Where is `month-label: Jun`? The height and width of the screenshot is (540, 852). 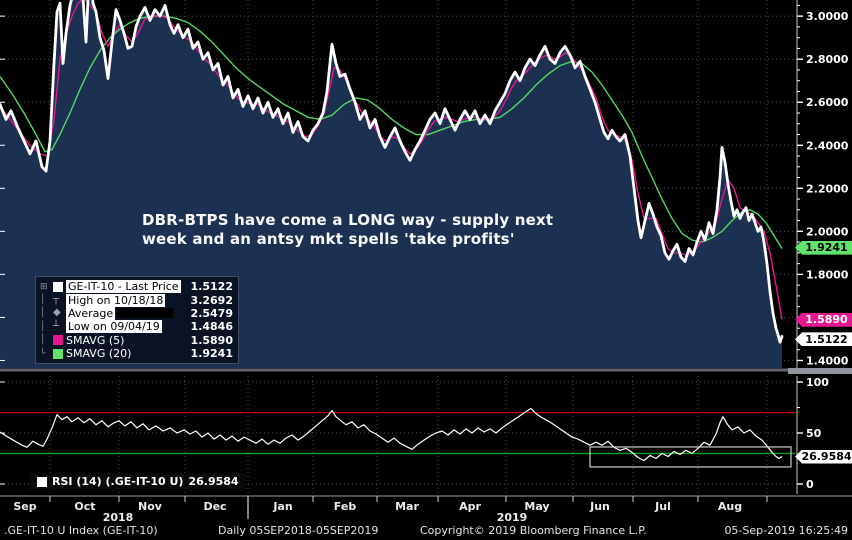
month-label: Jun is located at coordinates (599, 506).